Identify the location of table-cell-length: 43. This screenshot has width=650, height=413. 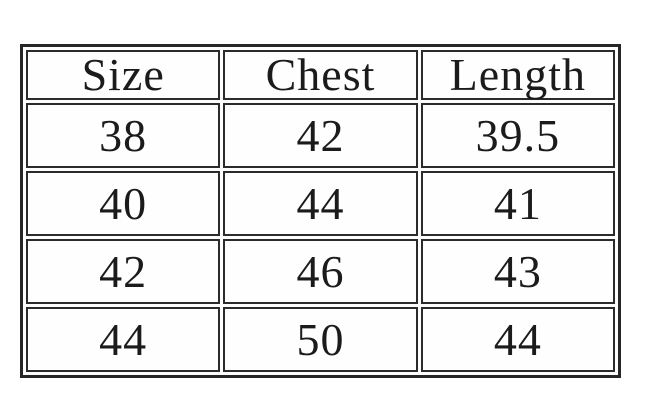
(517, 271).